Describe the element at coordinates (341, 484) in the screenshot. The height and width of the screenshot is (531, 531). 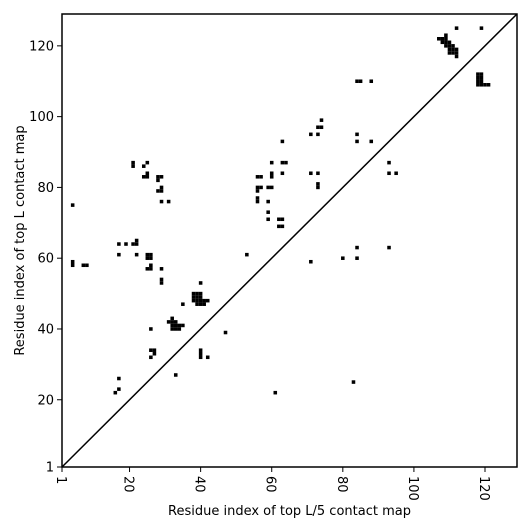
I see `x-tick-label: 80` at that location.